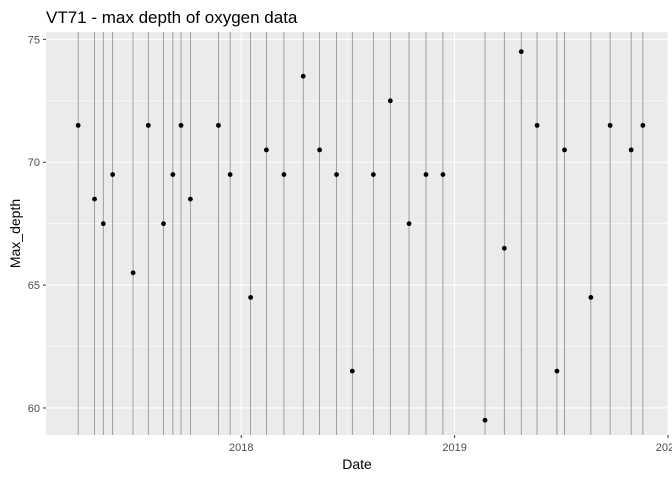 The width and height of the screenshot is (672, 480). What do you see at coordinates (241, 448) in the screenshot?
I see `x-tick-label: 2018` at bounding box center [241, 448].